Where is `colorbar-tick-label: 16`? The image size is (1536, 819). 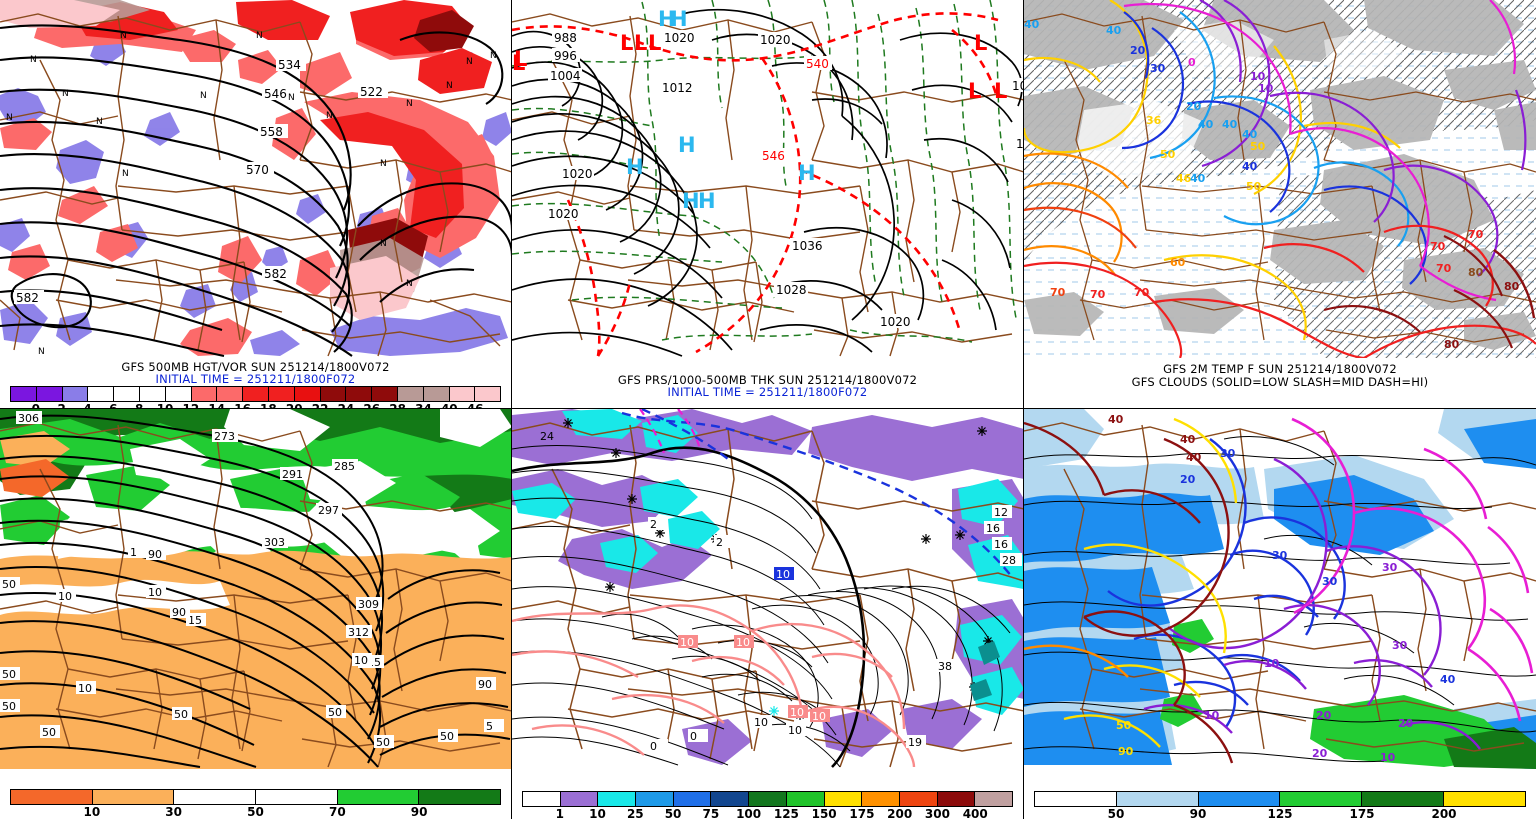
colorbar-tick-label: 16 is located at coordinates (242, 405).